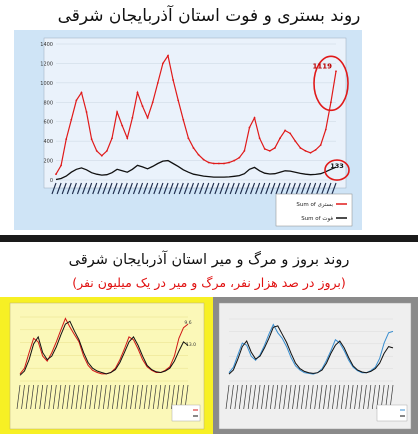 The image size is (418, 434). I want to click on series-line-black, so click(311, 350).